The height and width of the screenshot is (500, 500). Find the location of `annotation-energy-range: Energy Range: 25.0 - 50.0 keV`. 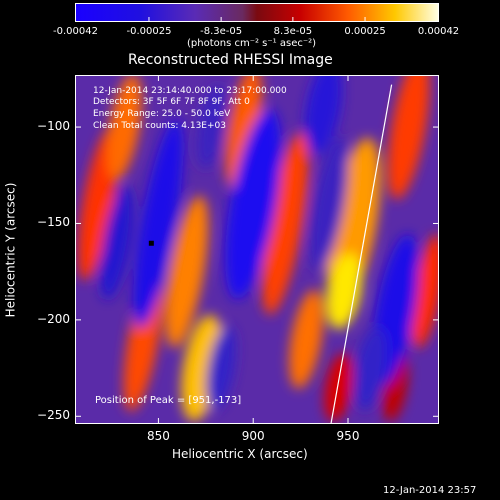

annotation-energy-range: Energy Range: 25.0 - 50.0 keV is located at coordinates (162, 114).